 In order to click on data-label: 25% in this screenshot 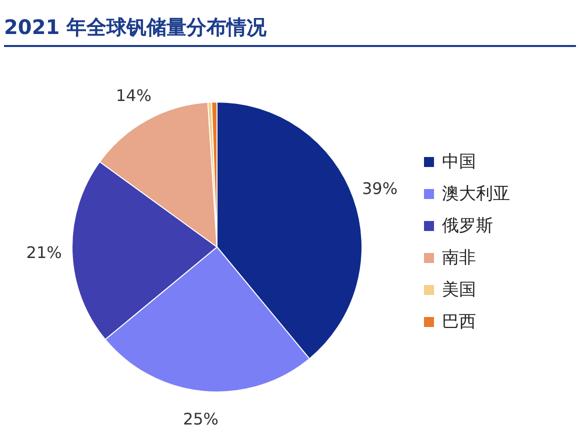, I will do `click(200, 419)`.